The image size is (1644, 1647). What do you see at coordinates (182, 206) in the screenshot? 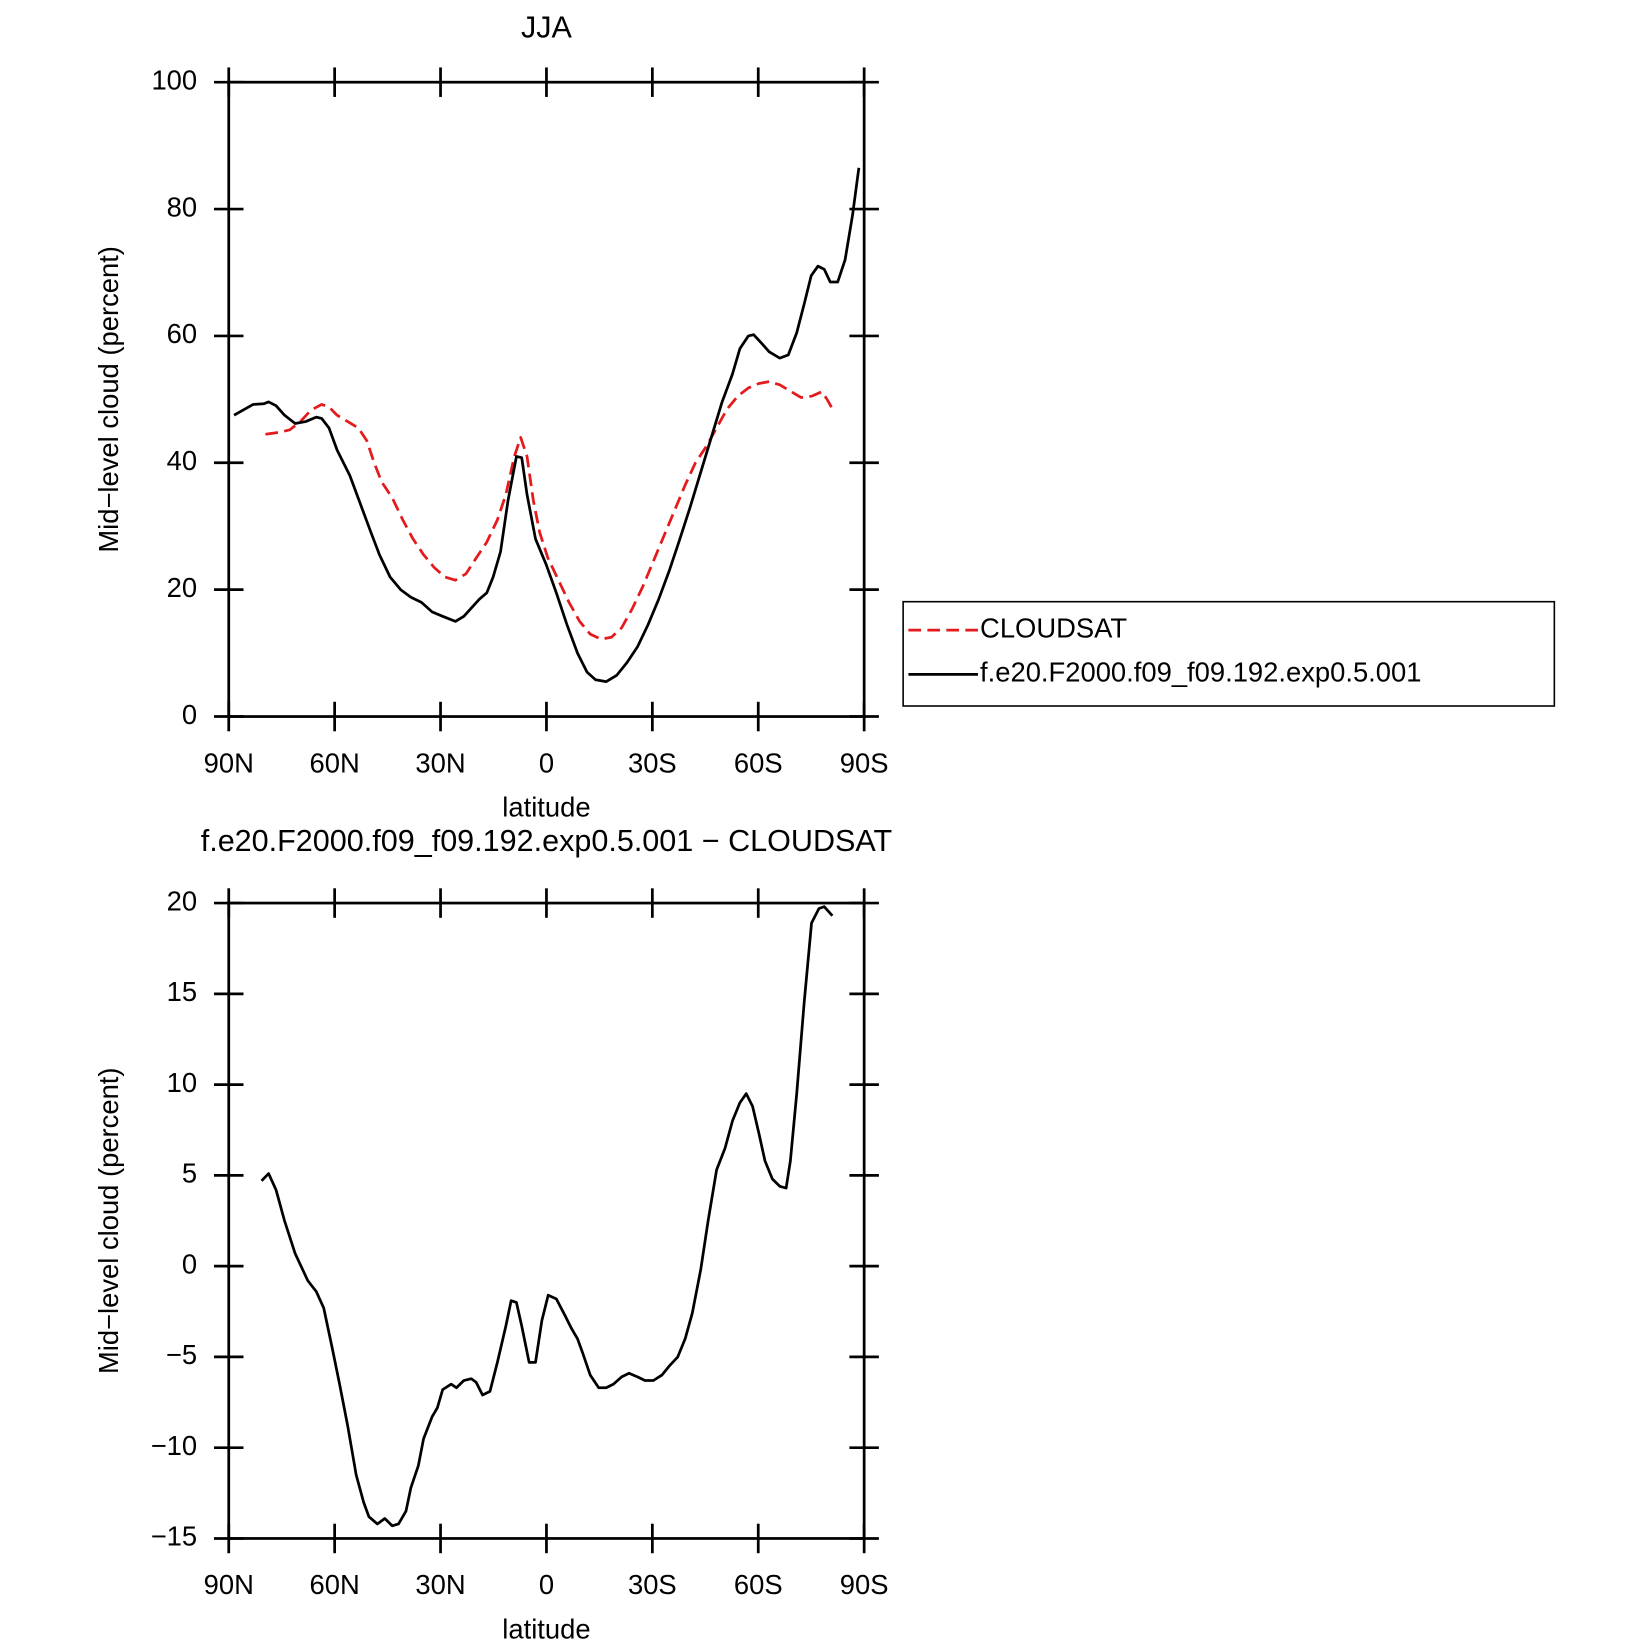
I see `y-tick-label: 80` at bounding box center [182, 206].